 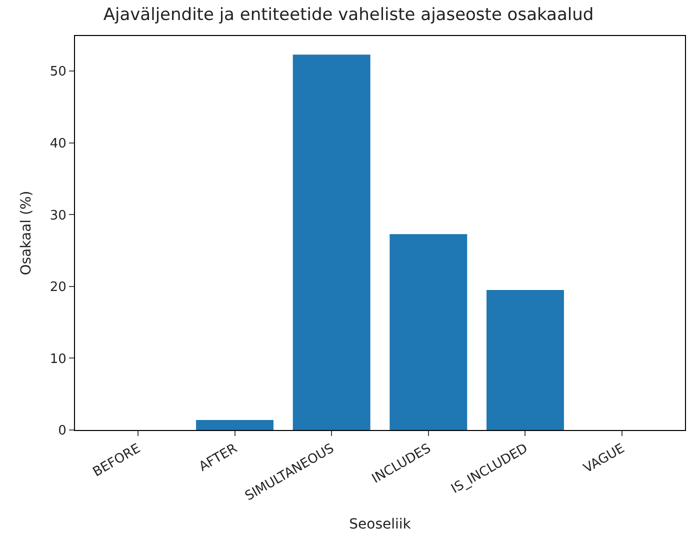 I want to click on y-axis-title: Osakaal (%), so click(x=26, y=233).